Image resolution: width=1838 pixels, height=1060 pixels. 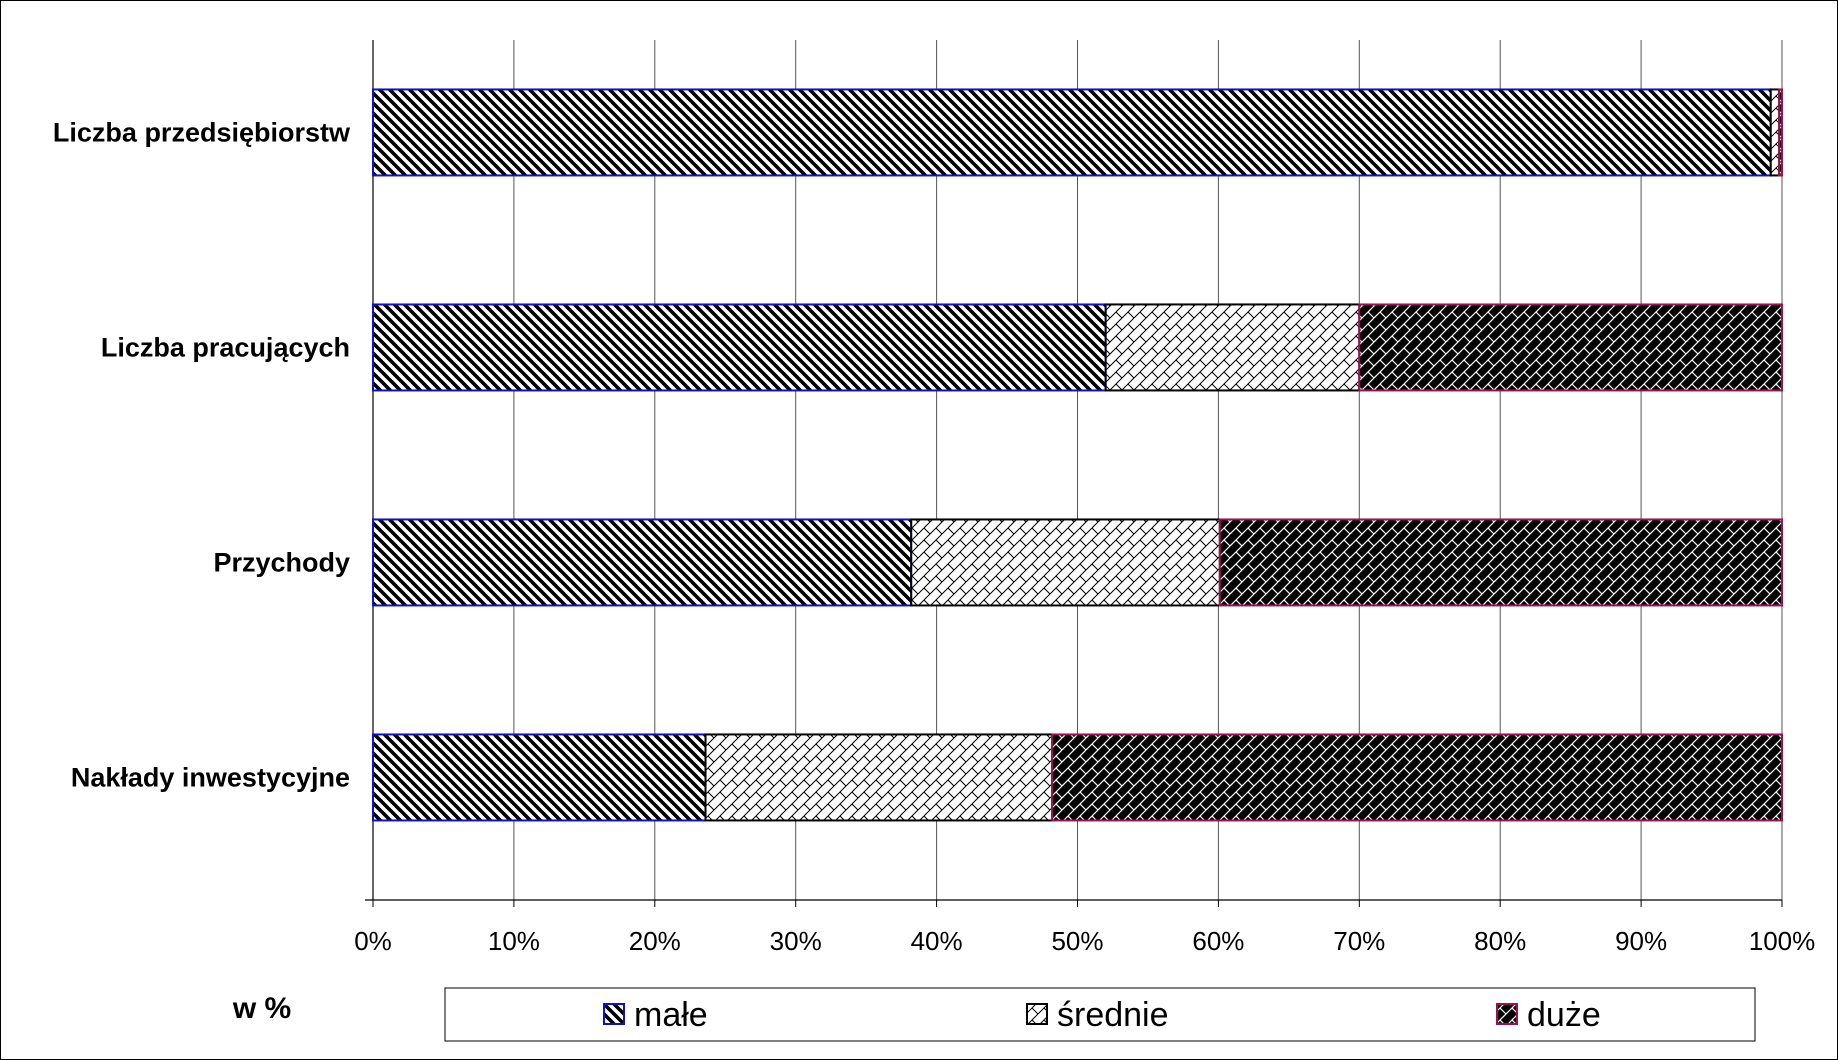 I want to click on x-tick-label: 30%, so click(x=796, y=941).